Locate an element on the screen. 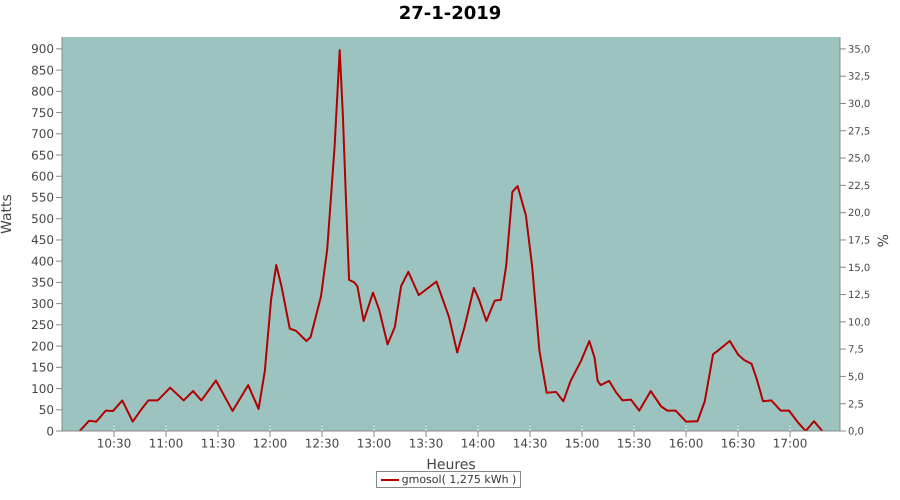 The height and width of the screenshot is (500, 900). y-tick-label: 750 is located at coordinates (42, 113).